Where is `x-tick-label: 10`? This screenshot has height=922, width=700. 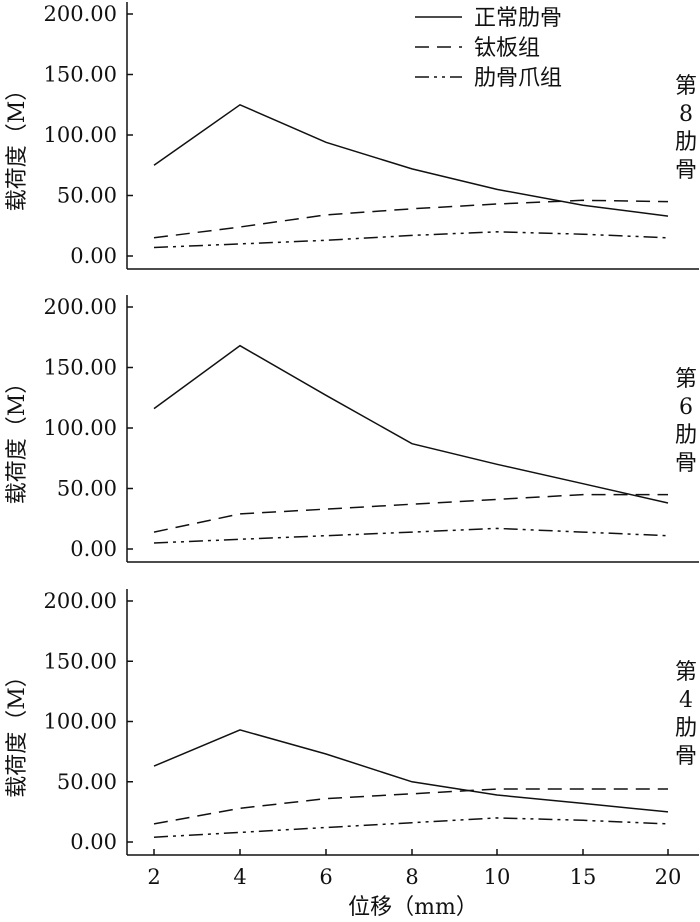 x-tick-label: 10 is located at coordinates (497, 877).